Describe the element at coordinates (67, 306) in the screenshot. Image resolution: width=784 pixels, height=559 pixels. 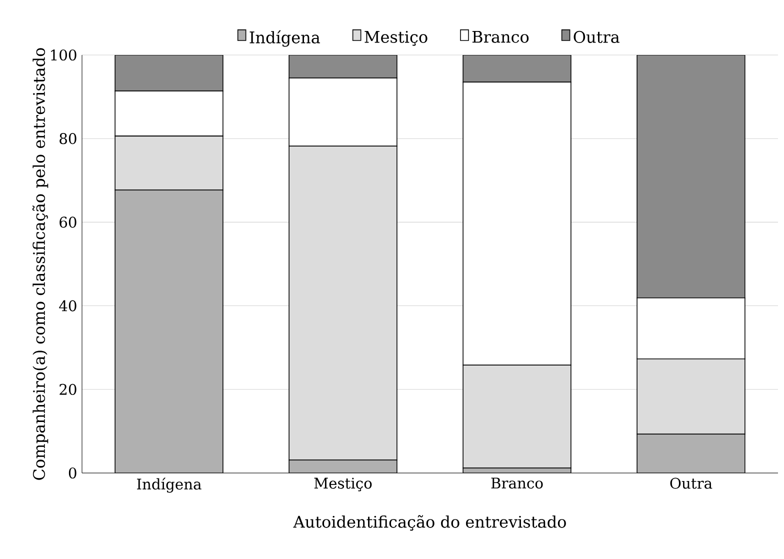
I see `y-tick-label: 40` at that location.